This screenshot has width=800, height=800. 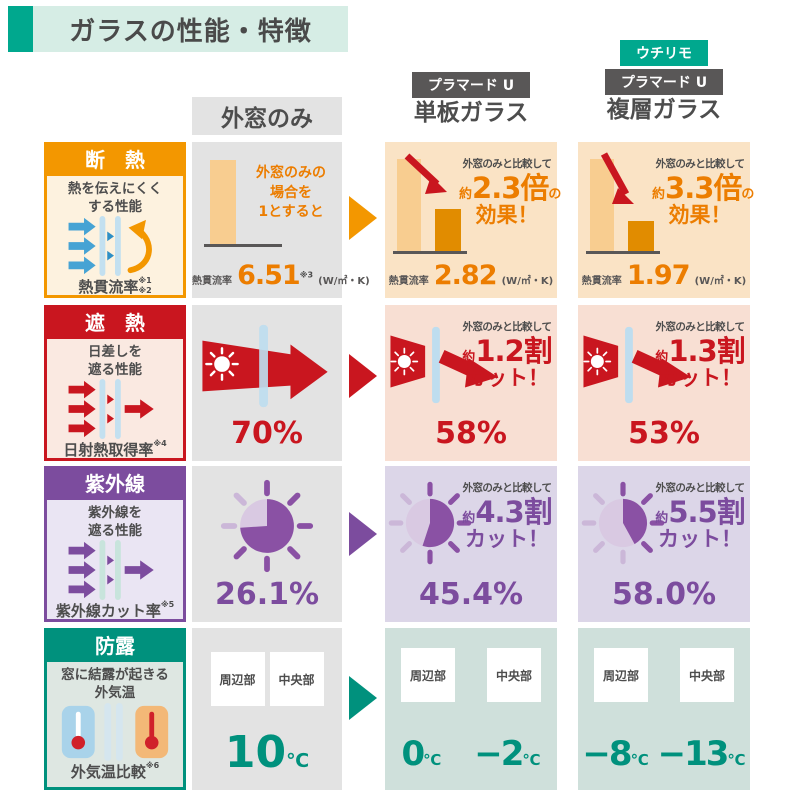 What do you see at coordinates (115, 771) in the screenshot?
I see `row-dew-metric: 外気温比較 ※6` at bounding box center [115, 771].